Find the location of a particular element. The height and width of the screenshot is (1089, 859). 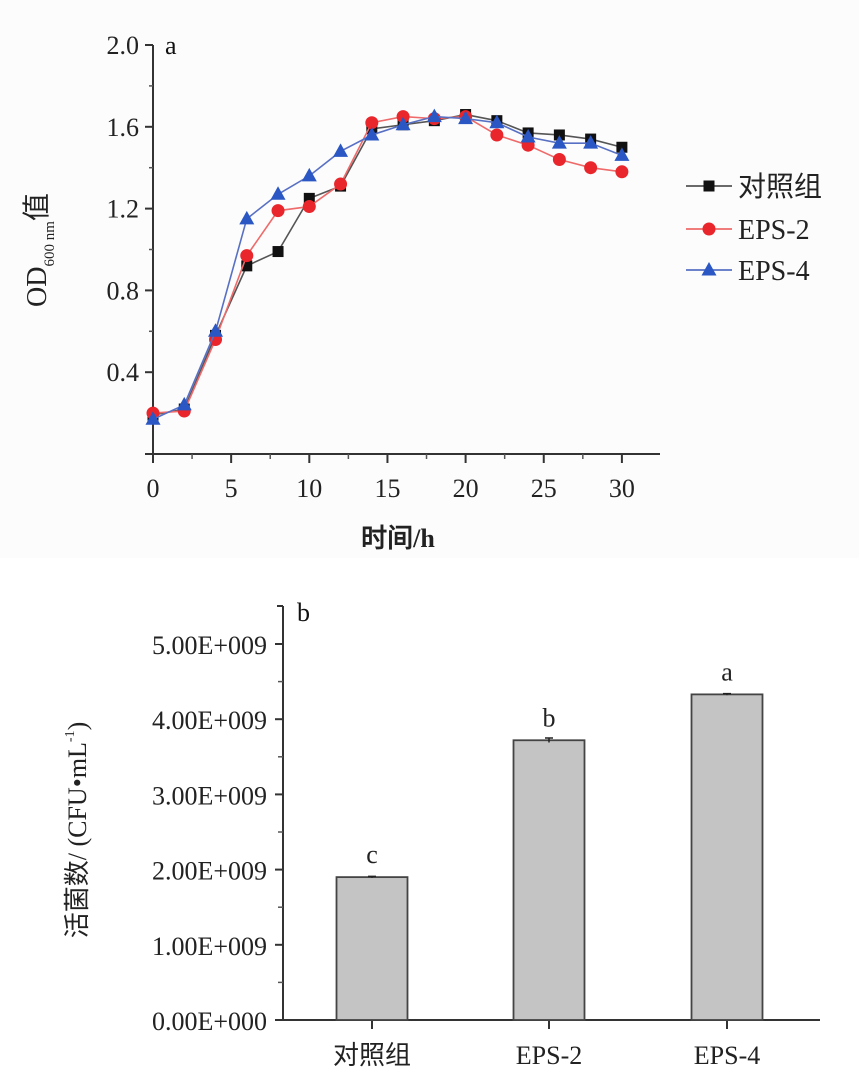

x-tick-label-b: EPS-4 is located at coordinates (727, 1055).